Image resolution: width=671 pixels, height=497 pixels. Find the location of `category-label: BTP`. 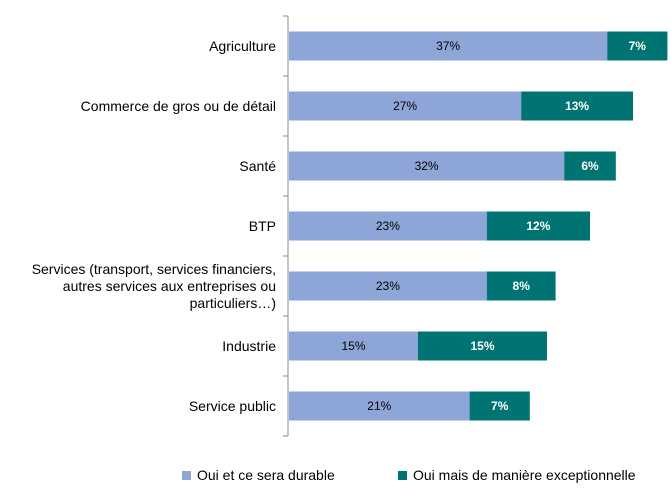

category-label: BTP is located at coordinates (262, 226).